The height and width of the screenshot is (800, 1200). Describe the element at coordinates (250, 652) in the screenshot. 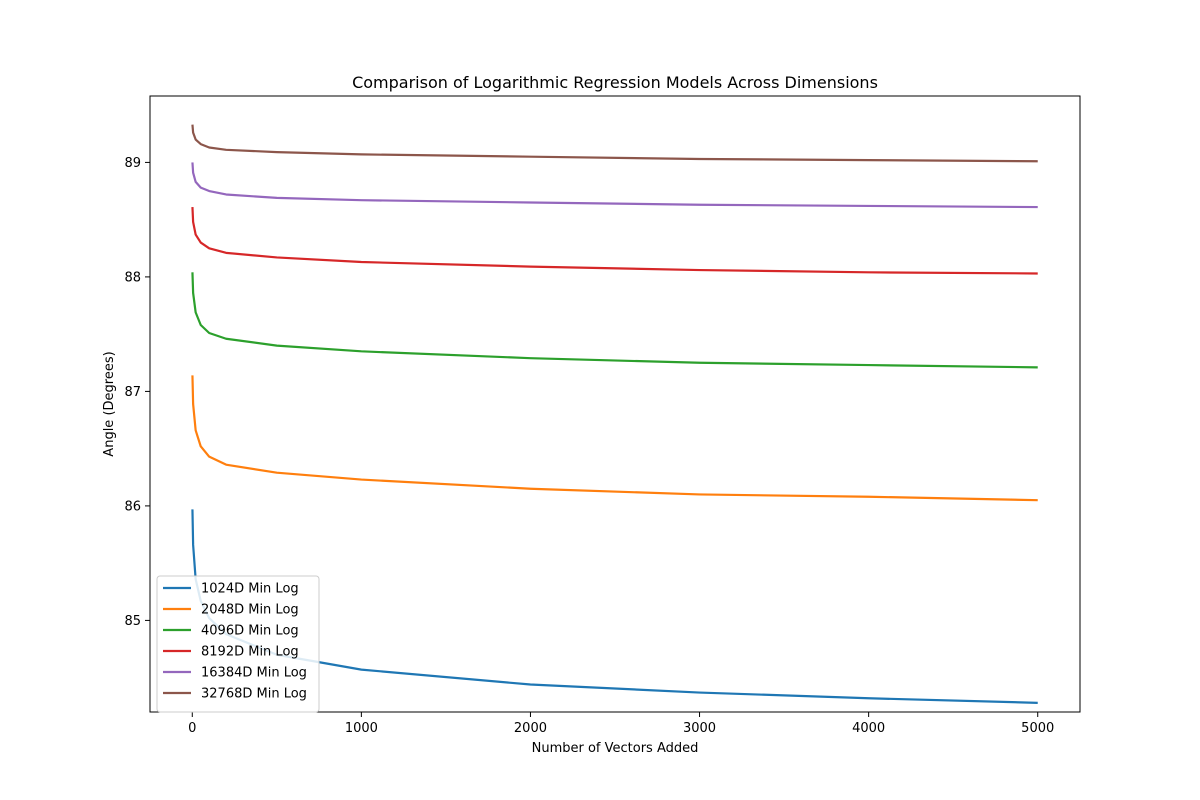

I see `legend-label: 8192D Min Log` at that location.